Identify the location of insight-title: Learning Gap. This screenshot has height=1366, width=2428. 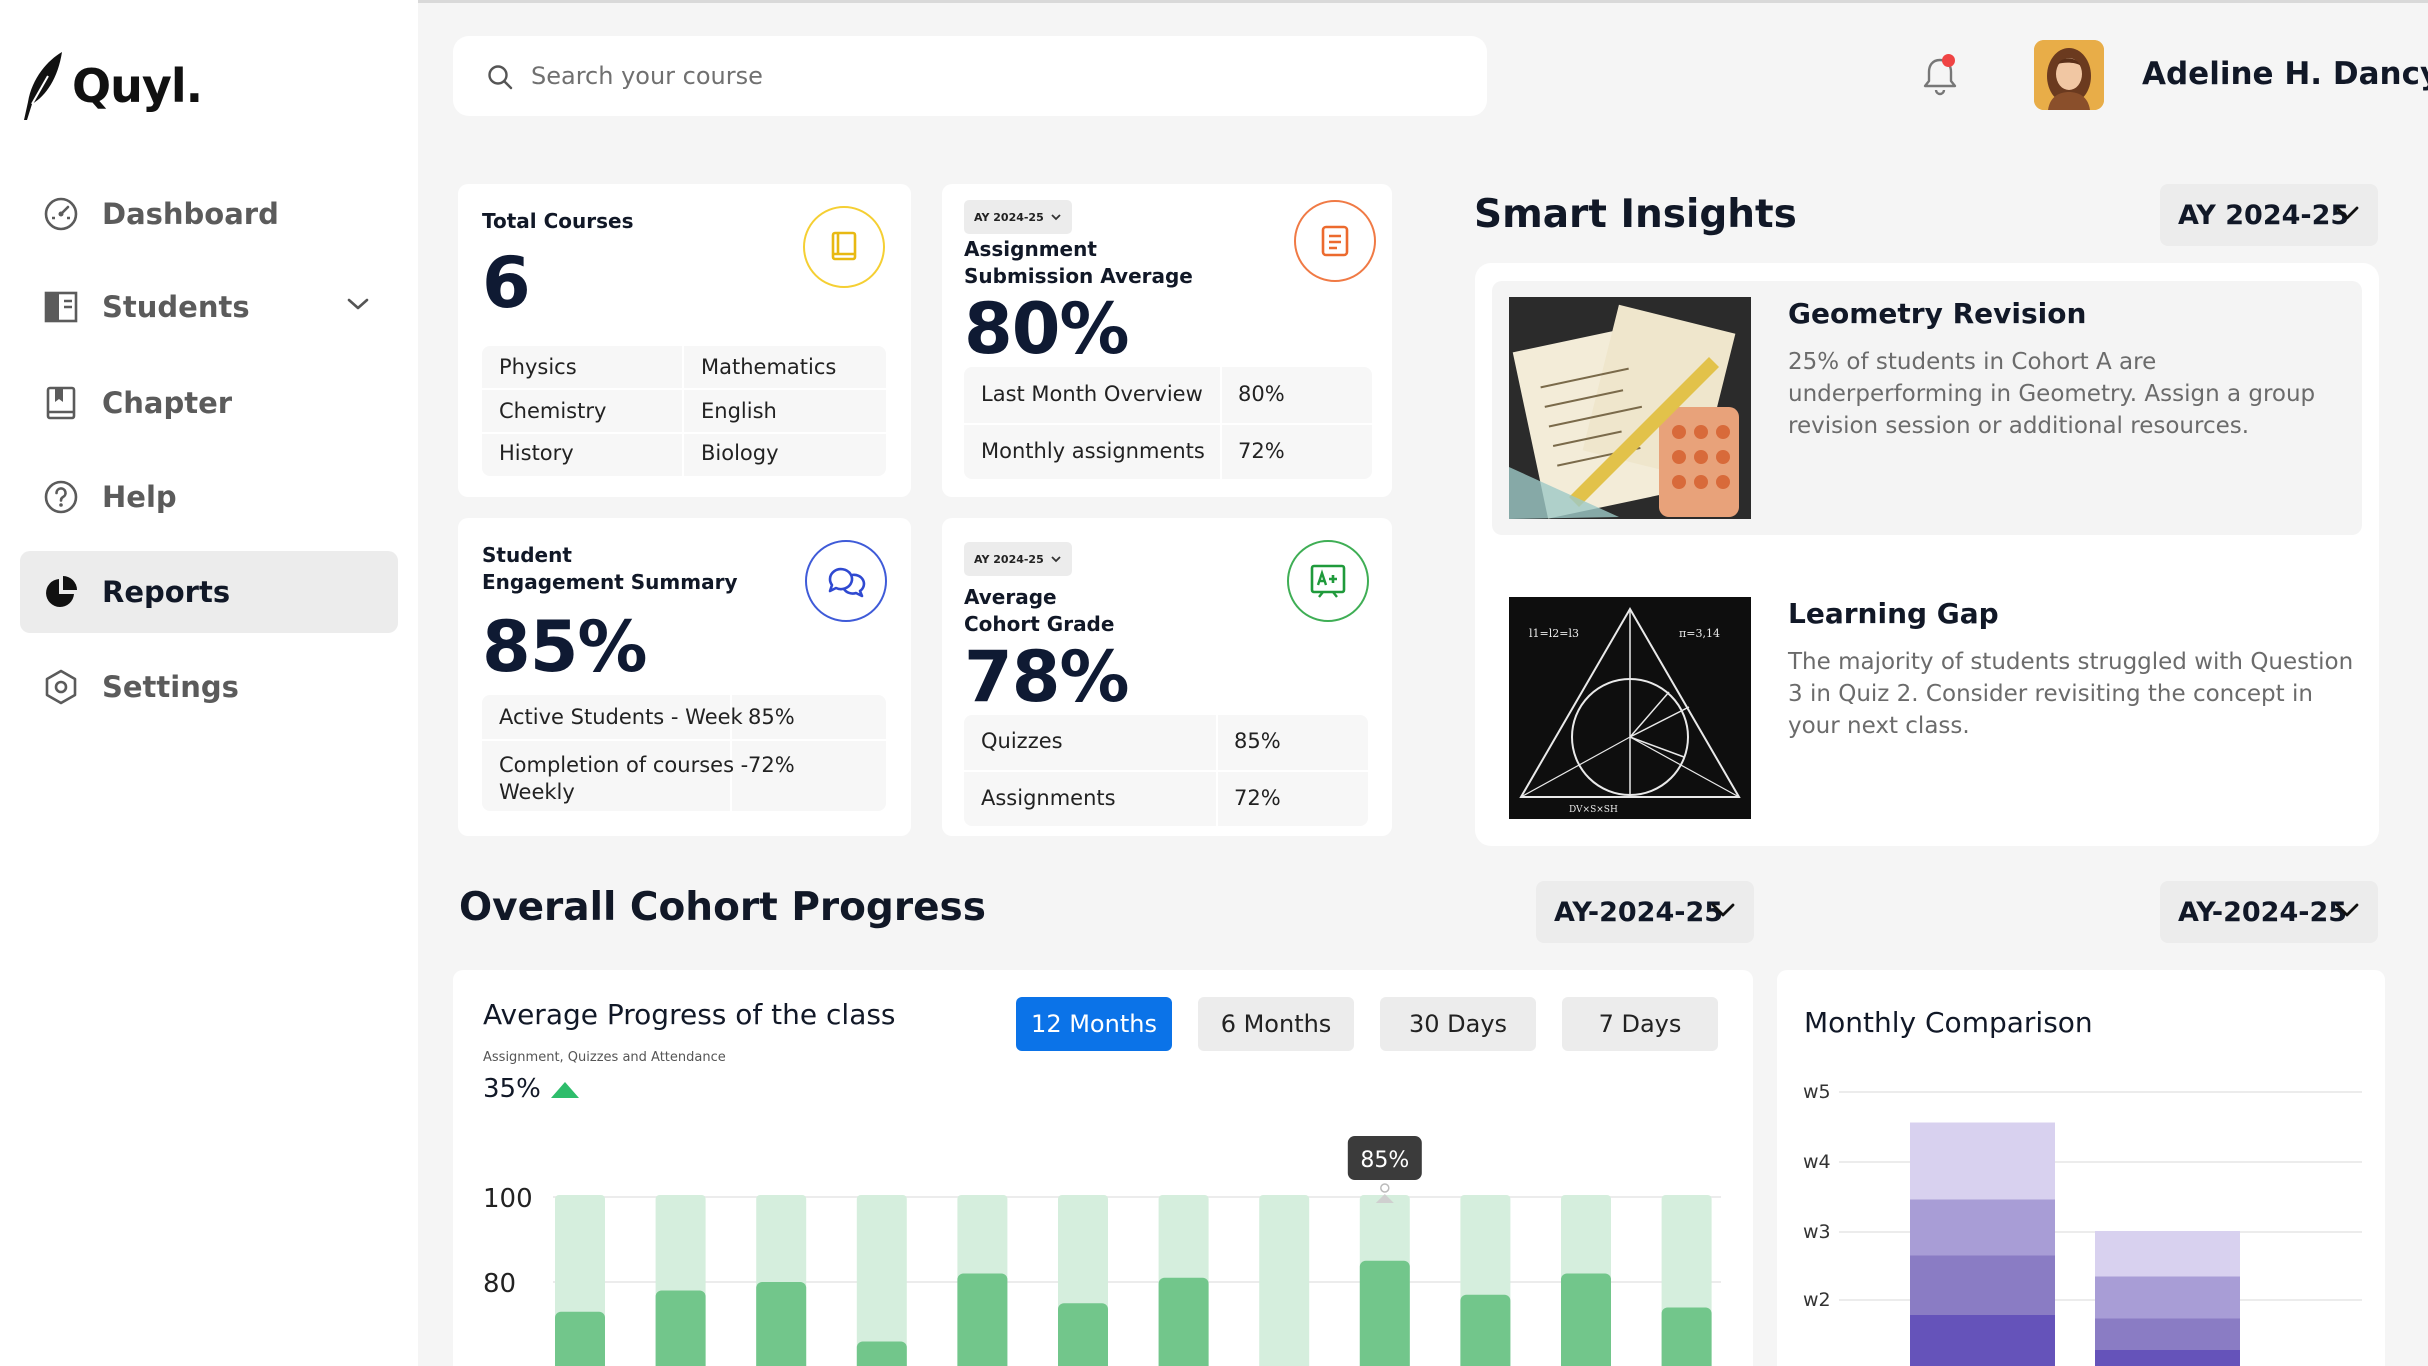
(1893, 613).